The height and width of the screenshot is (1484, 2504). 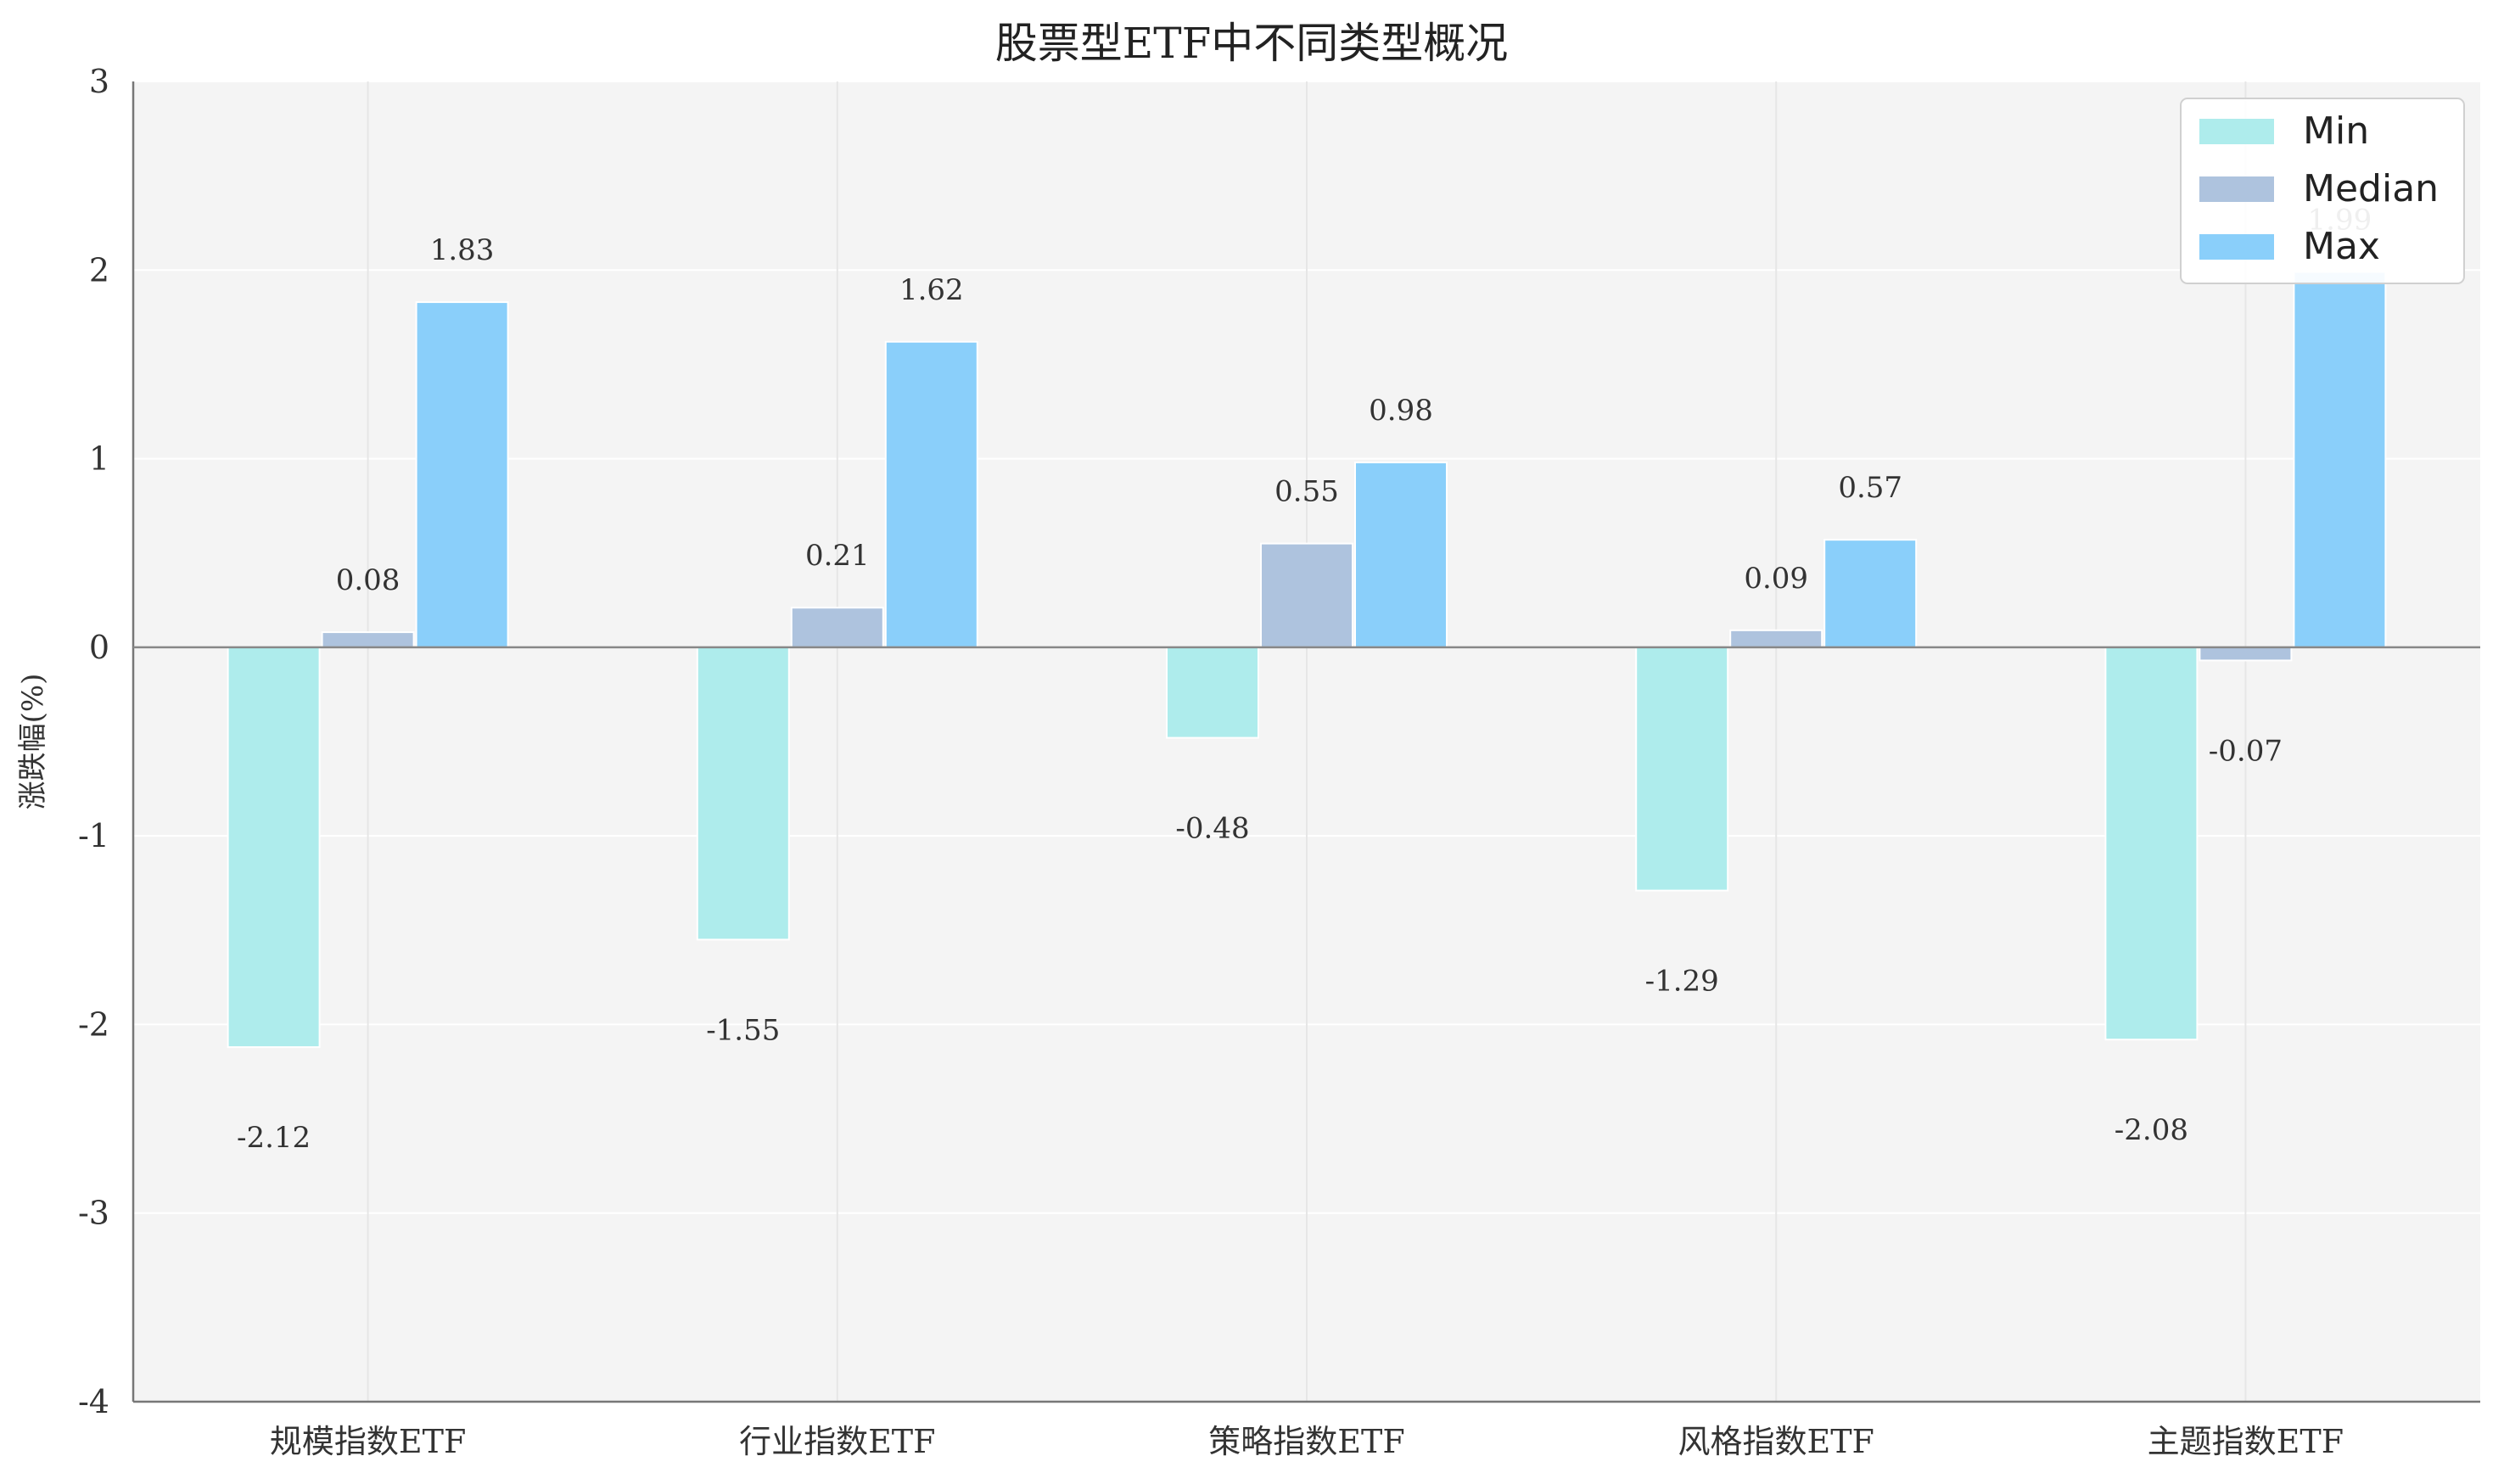 What do you see at coordinates (33, 742) in the screenshot?
I see `y-axis-label: 涨跌幅(%)` at bounding box center [33, 742].